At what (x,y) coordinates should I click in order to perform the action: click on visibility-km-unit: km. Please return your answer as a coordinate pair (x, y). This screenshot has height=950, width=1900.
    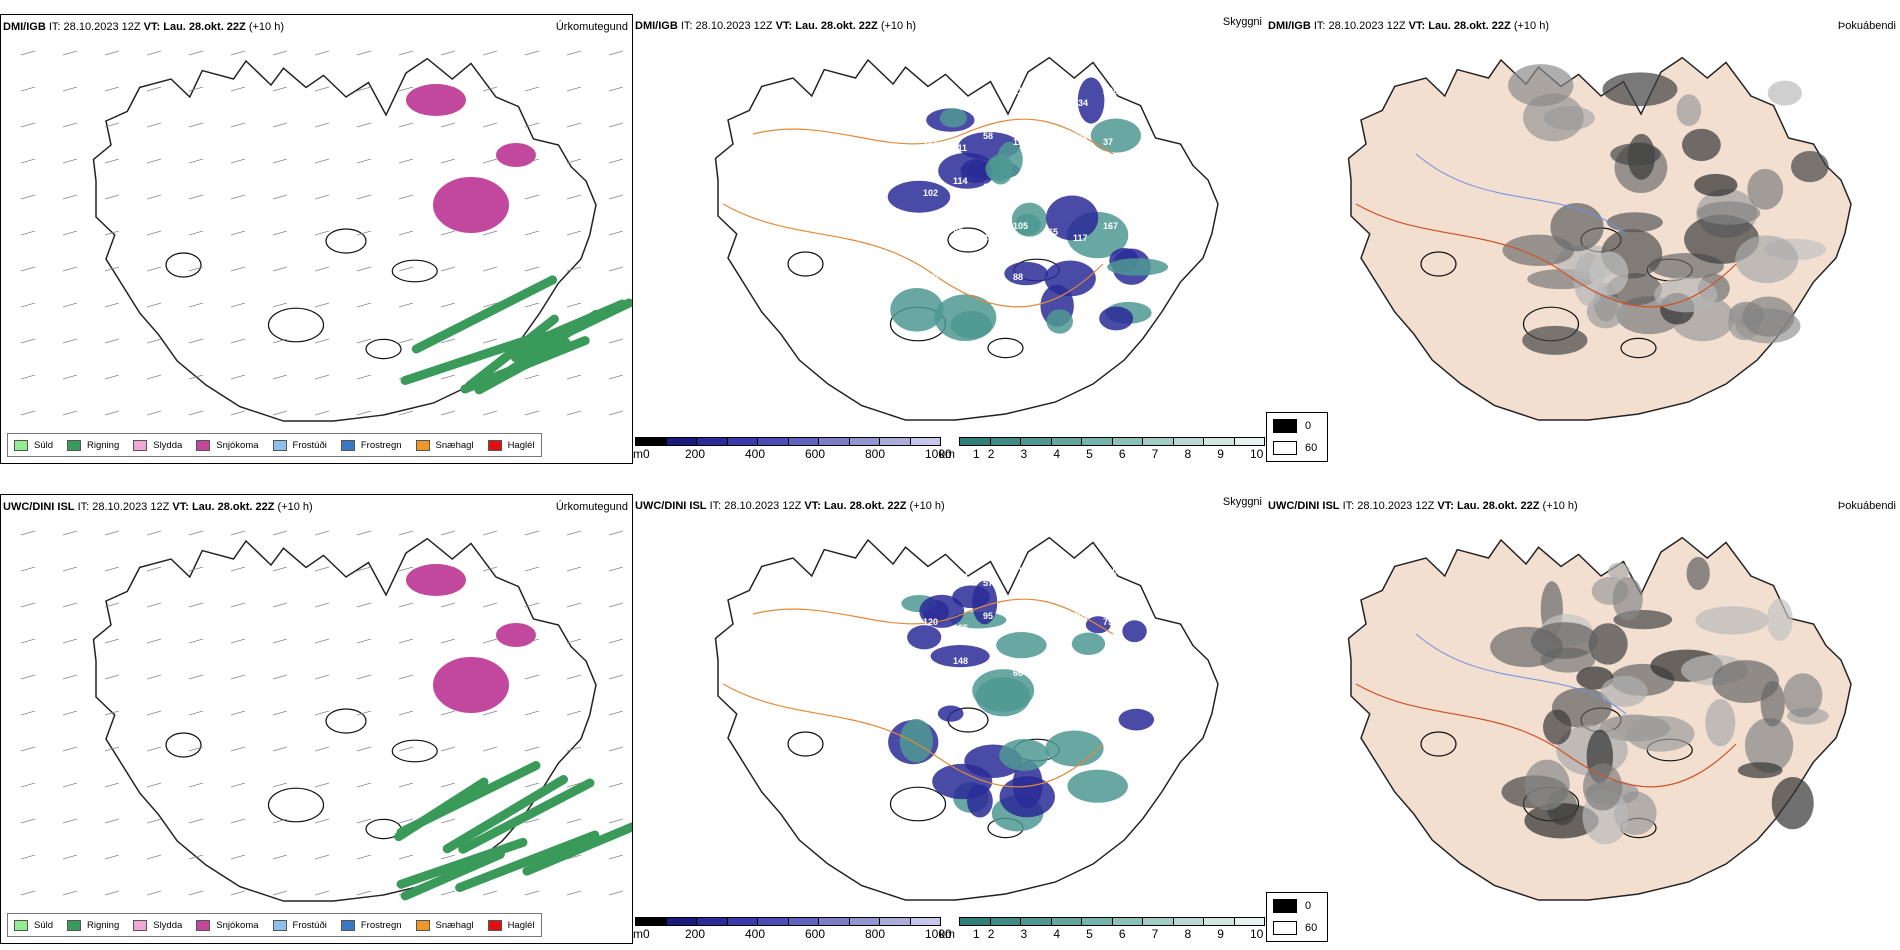
    Looking at the image, I should click on (947, 934).